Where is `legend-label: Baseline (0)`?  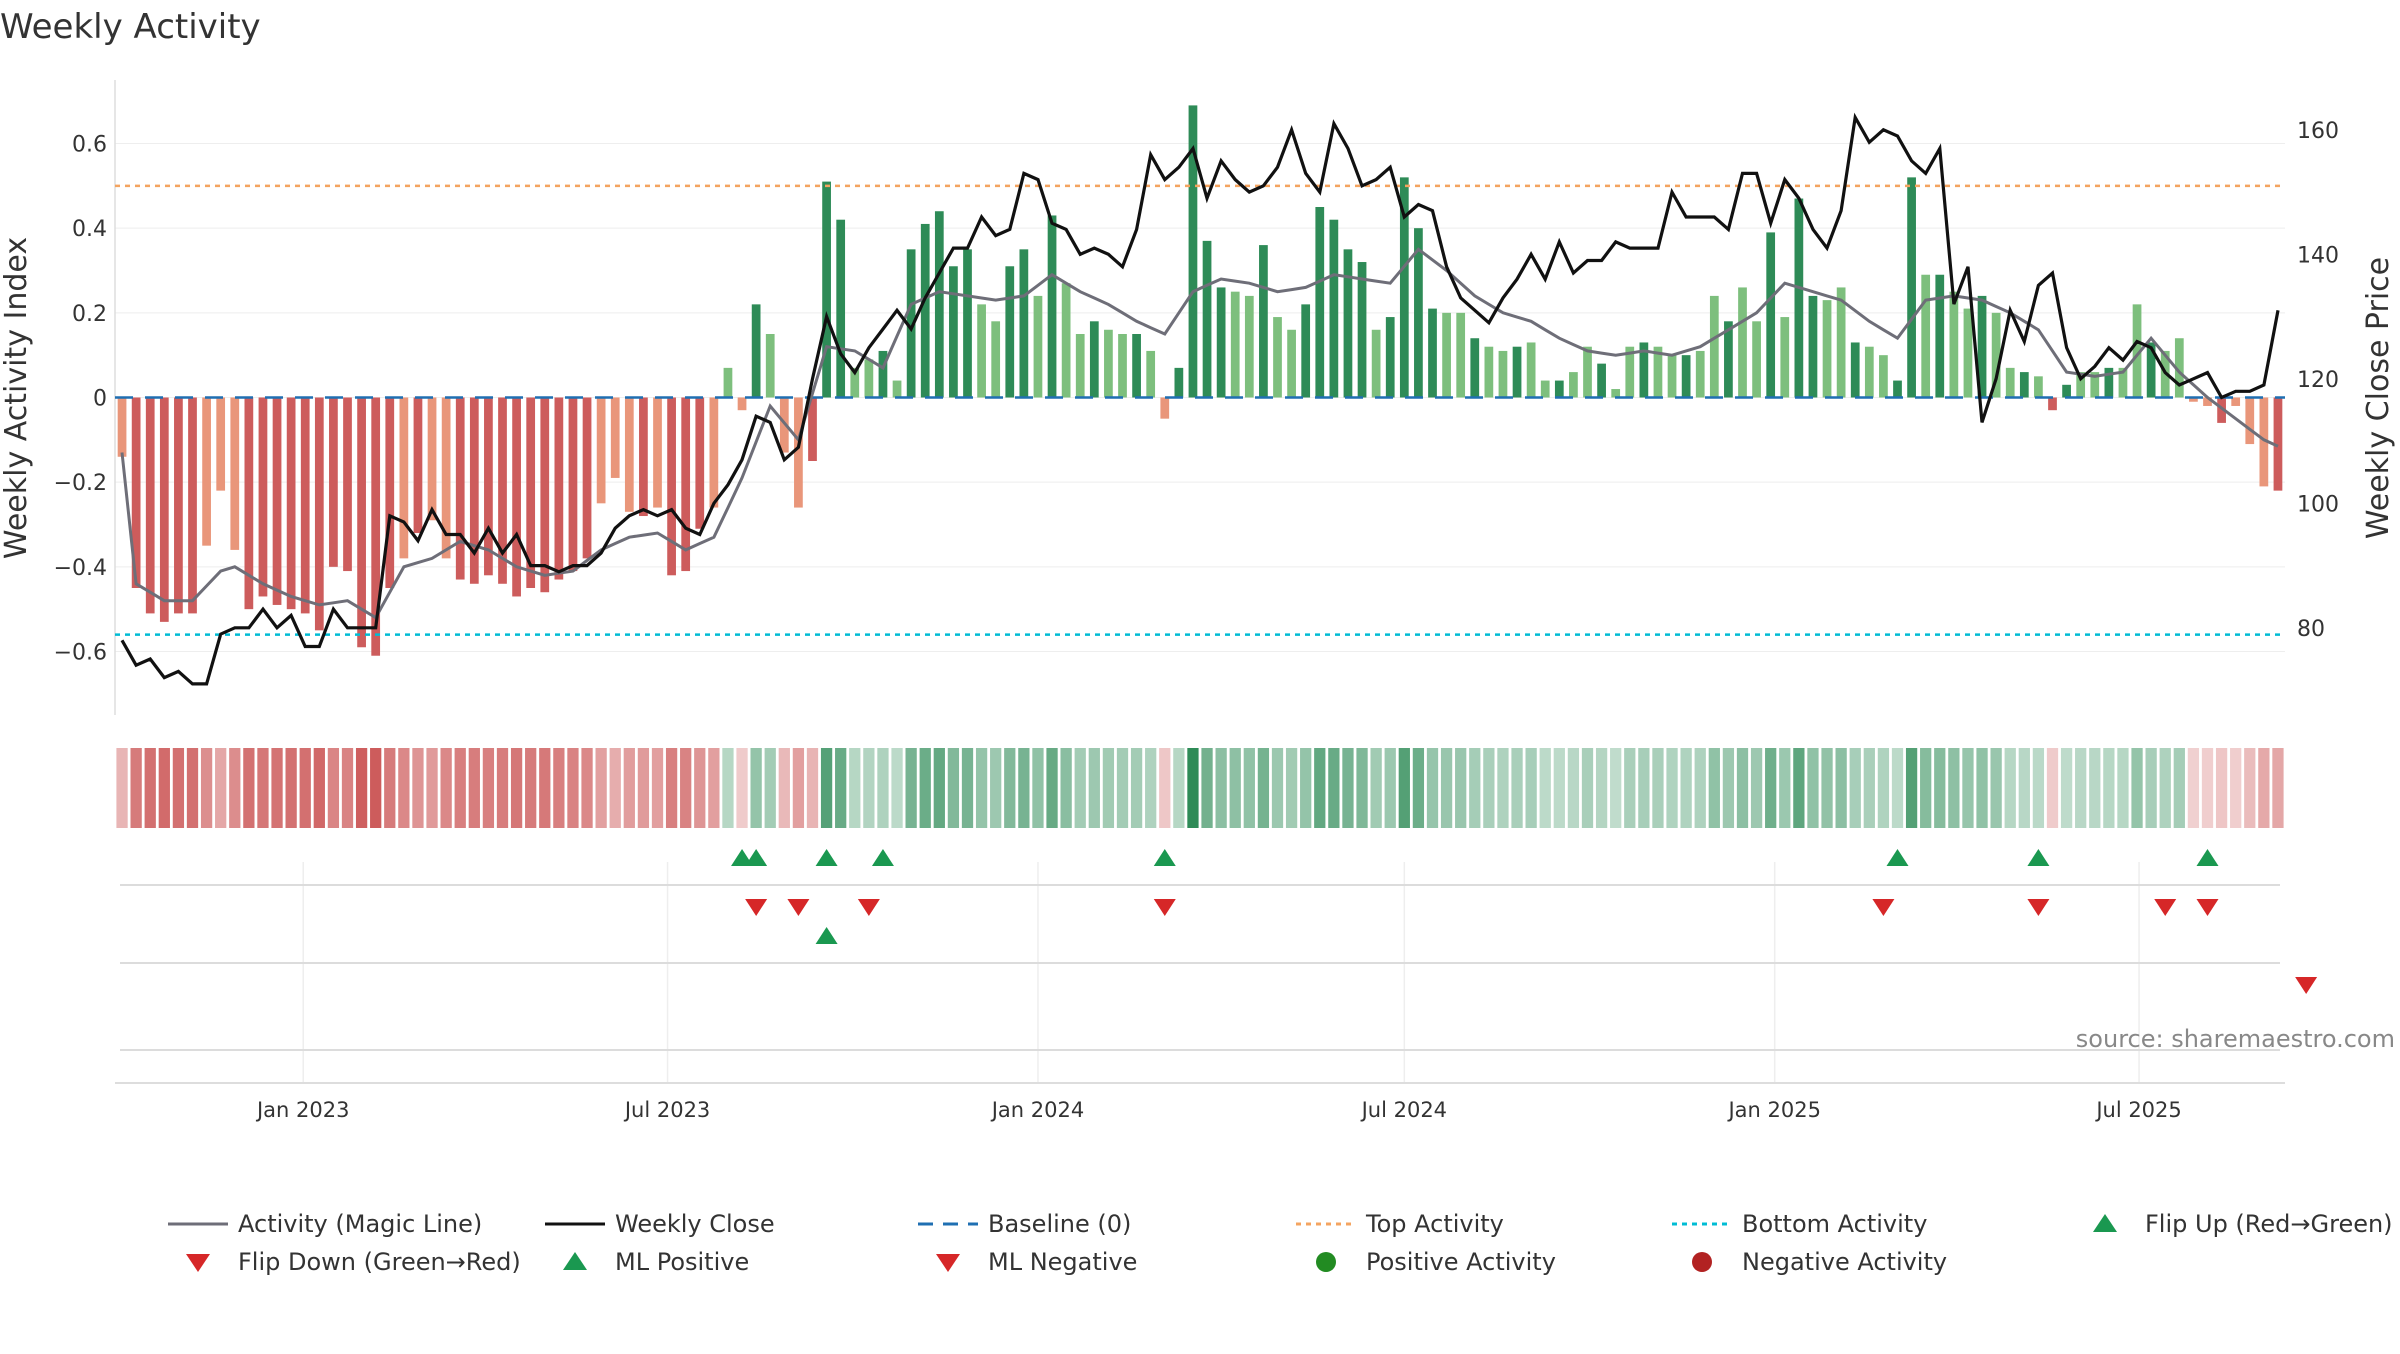
legend-label: Baseline (0) is located at coordinates (1059, 1224).